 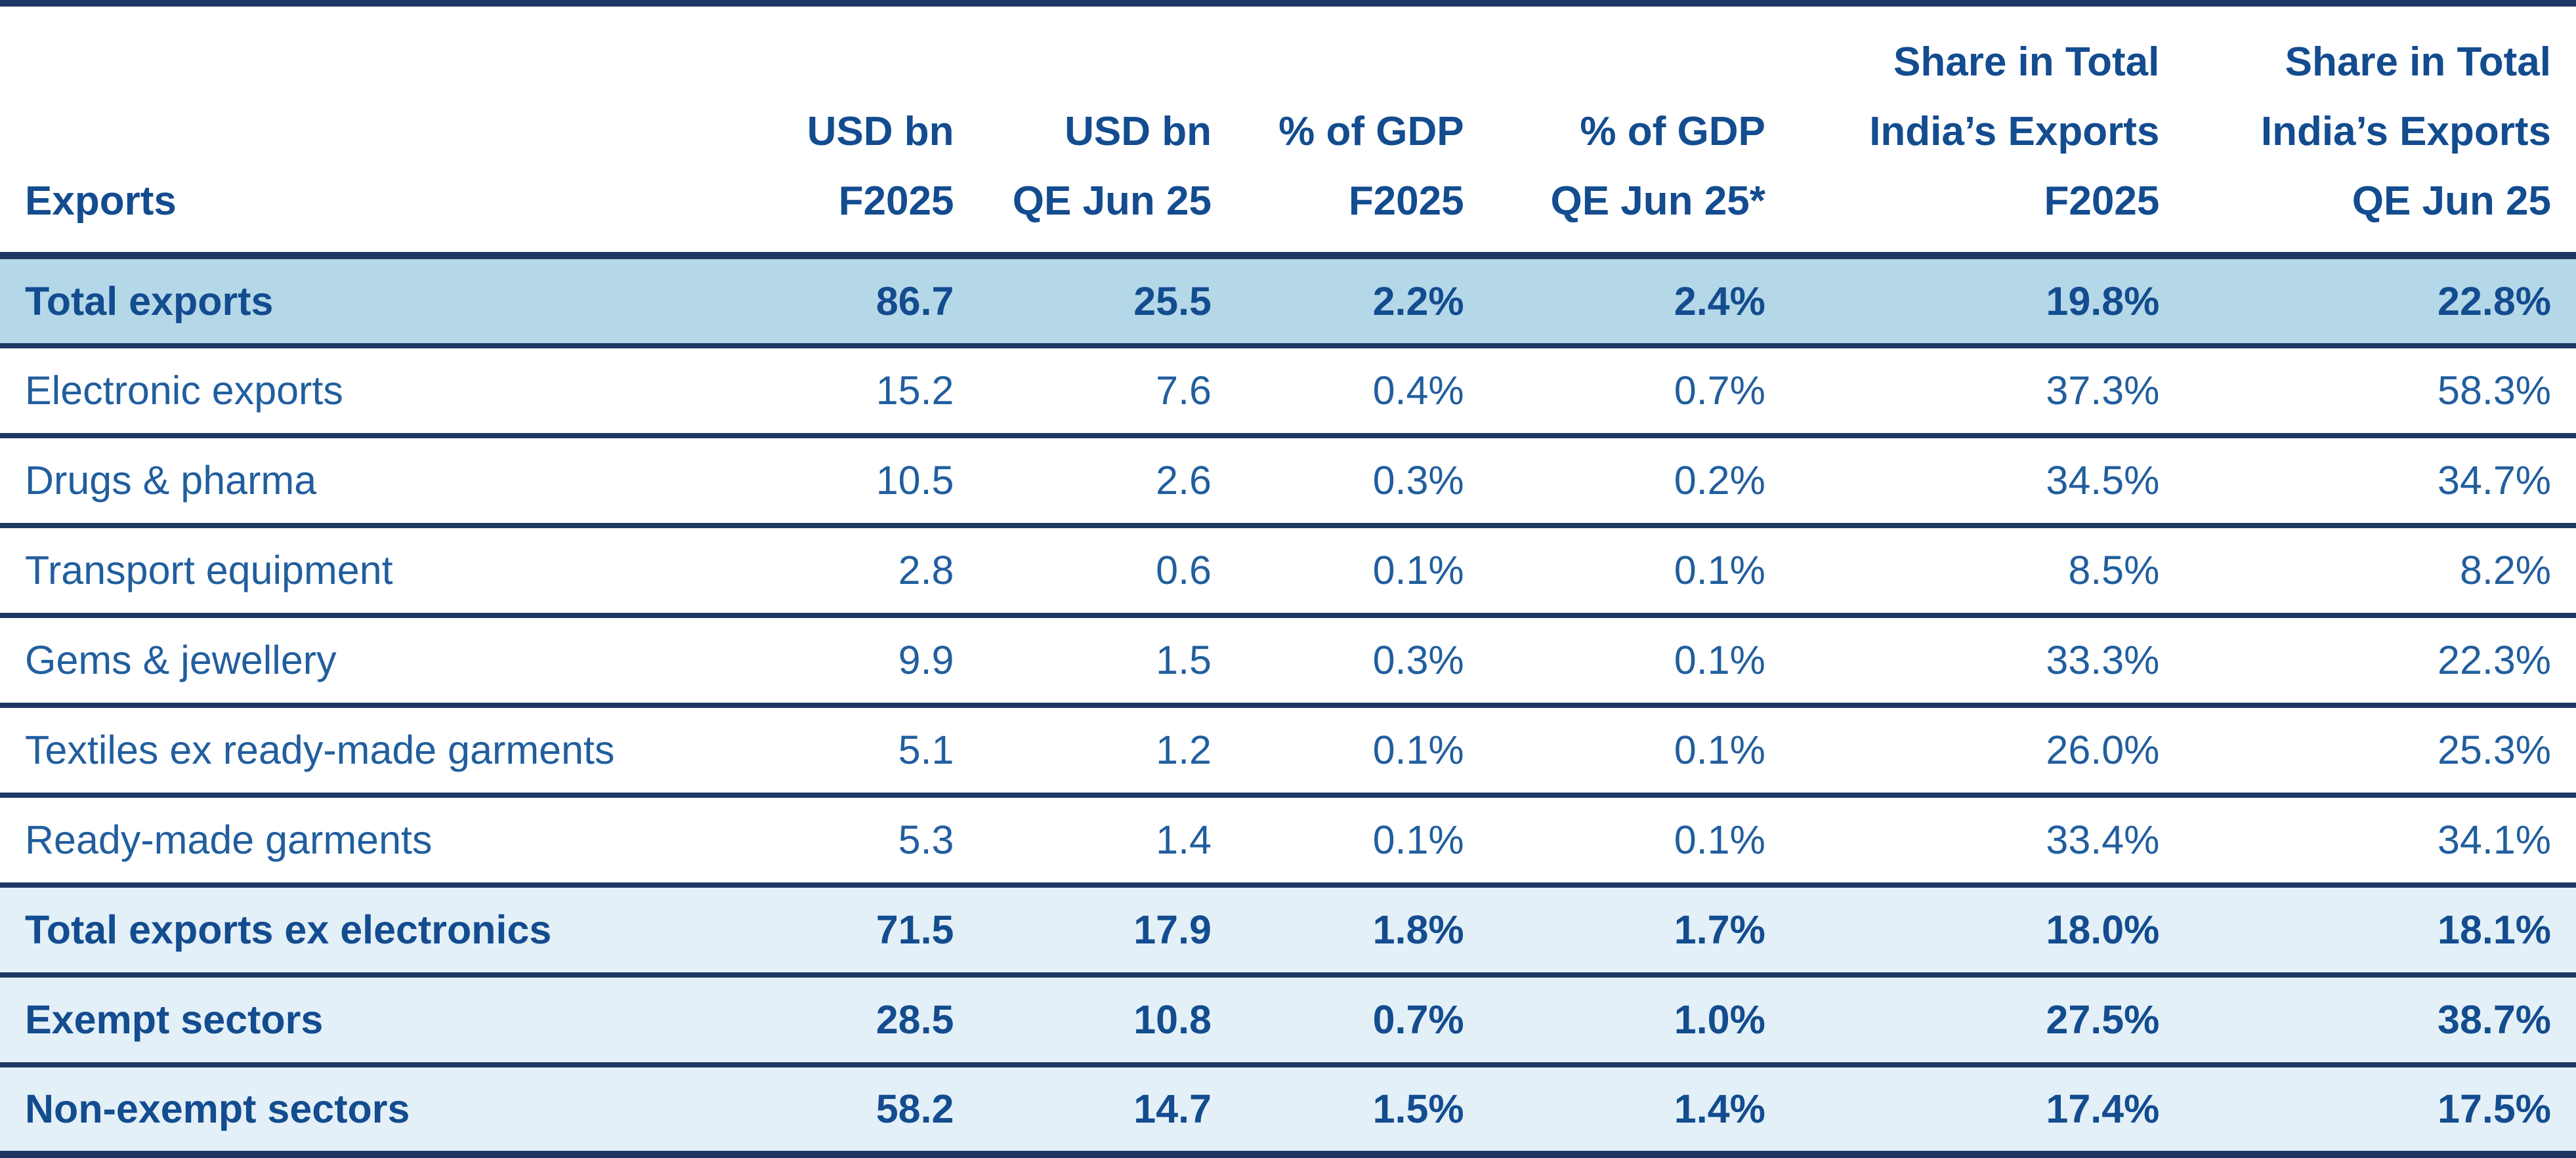 I want to click on cell: 0.6, so click(x=1107, y=571).